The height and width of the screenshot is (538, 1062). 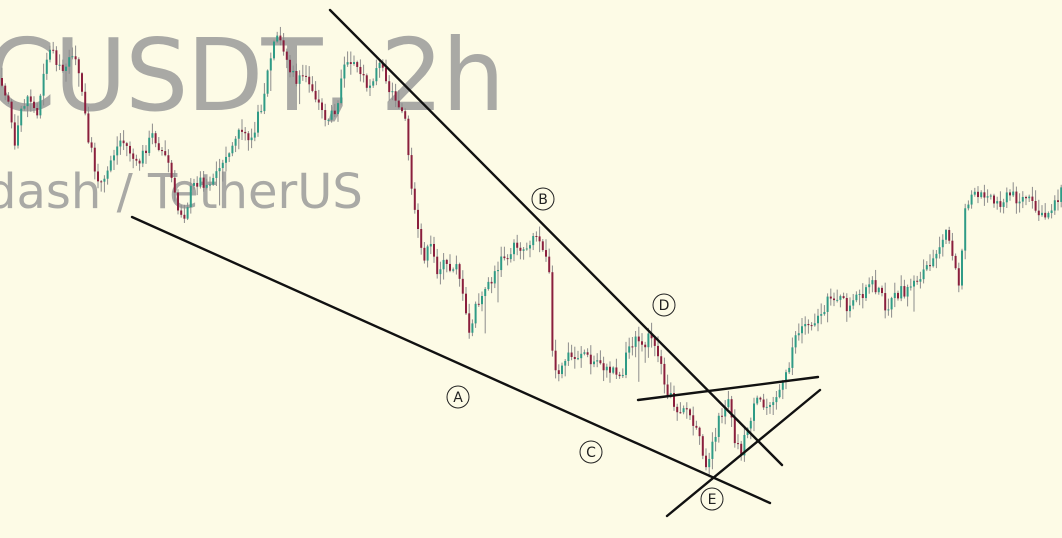 I want to click on wave-label-b: B, so click(x=543, y=199).